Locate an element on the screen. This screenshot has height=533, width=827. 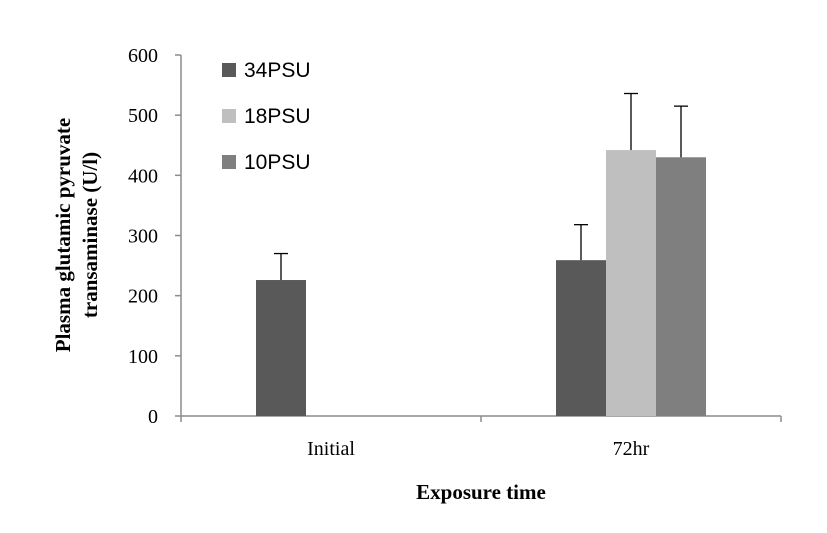
y-tick-label: 500 is located at coordinates (143, 116).